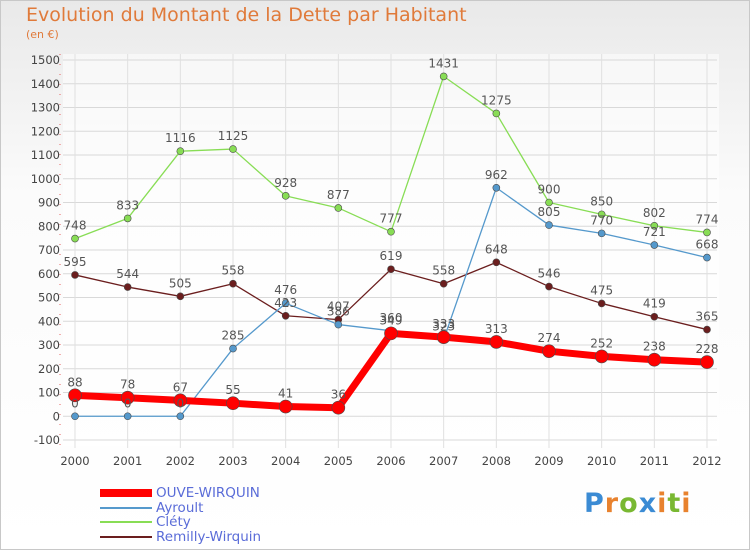 This screenshot has width=750, height=550. I want to click on y-tick-label: 100, so click(49, 393).